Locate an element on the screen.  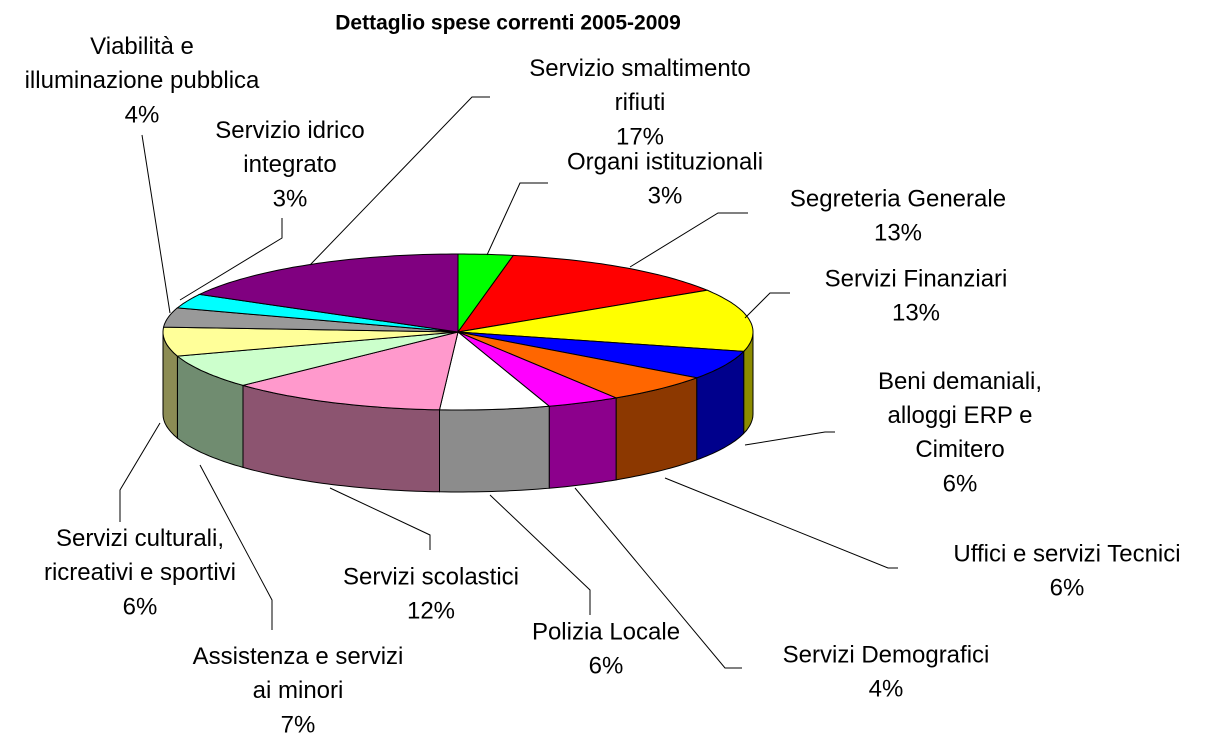
category-label: Polizia Locale is located at coordinates (606, 631).